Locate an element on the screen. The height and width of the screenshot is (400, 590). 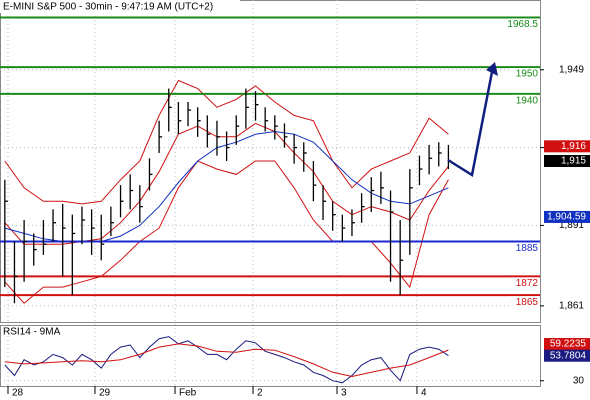
rsi-label: 53.7804 is located at coordinates (568, 355).